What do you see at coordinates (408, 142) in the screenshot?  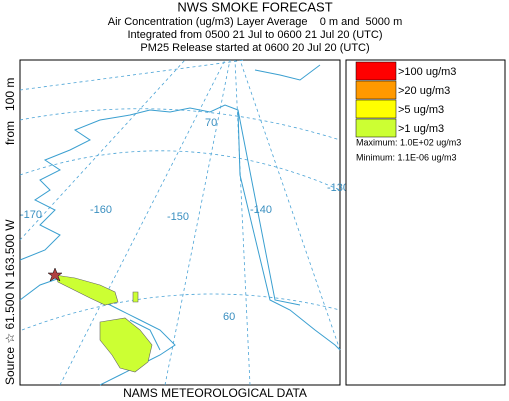 I see `maximum: Maximum: 1.0E+02 ug/m3` at bounding box center [408, 142].